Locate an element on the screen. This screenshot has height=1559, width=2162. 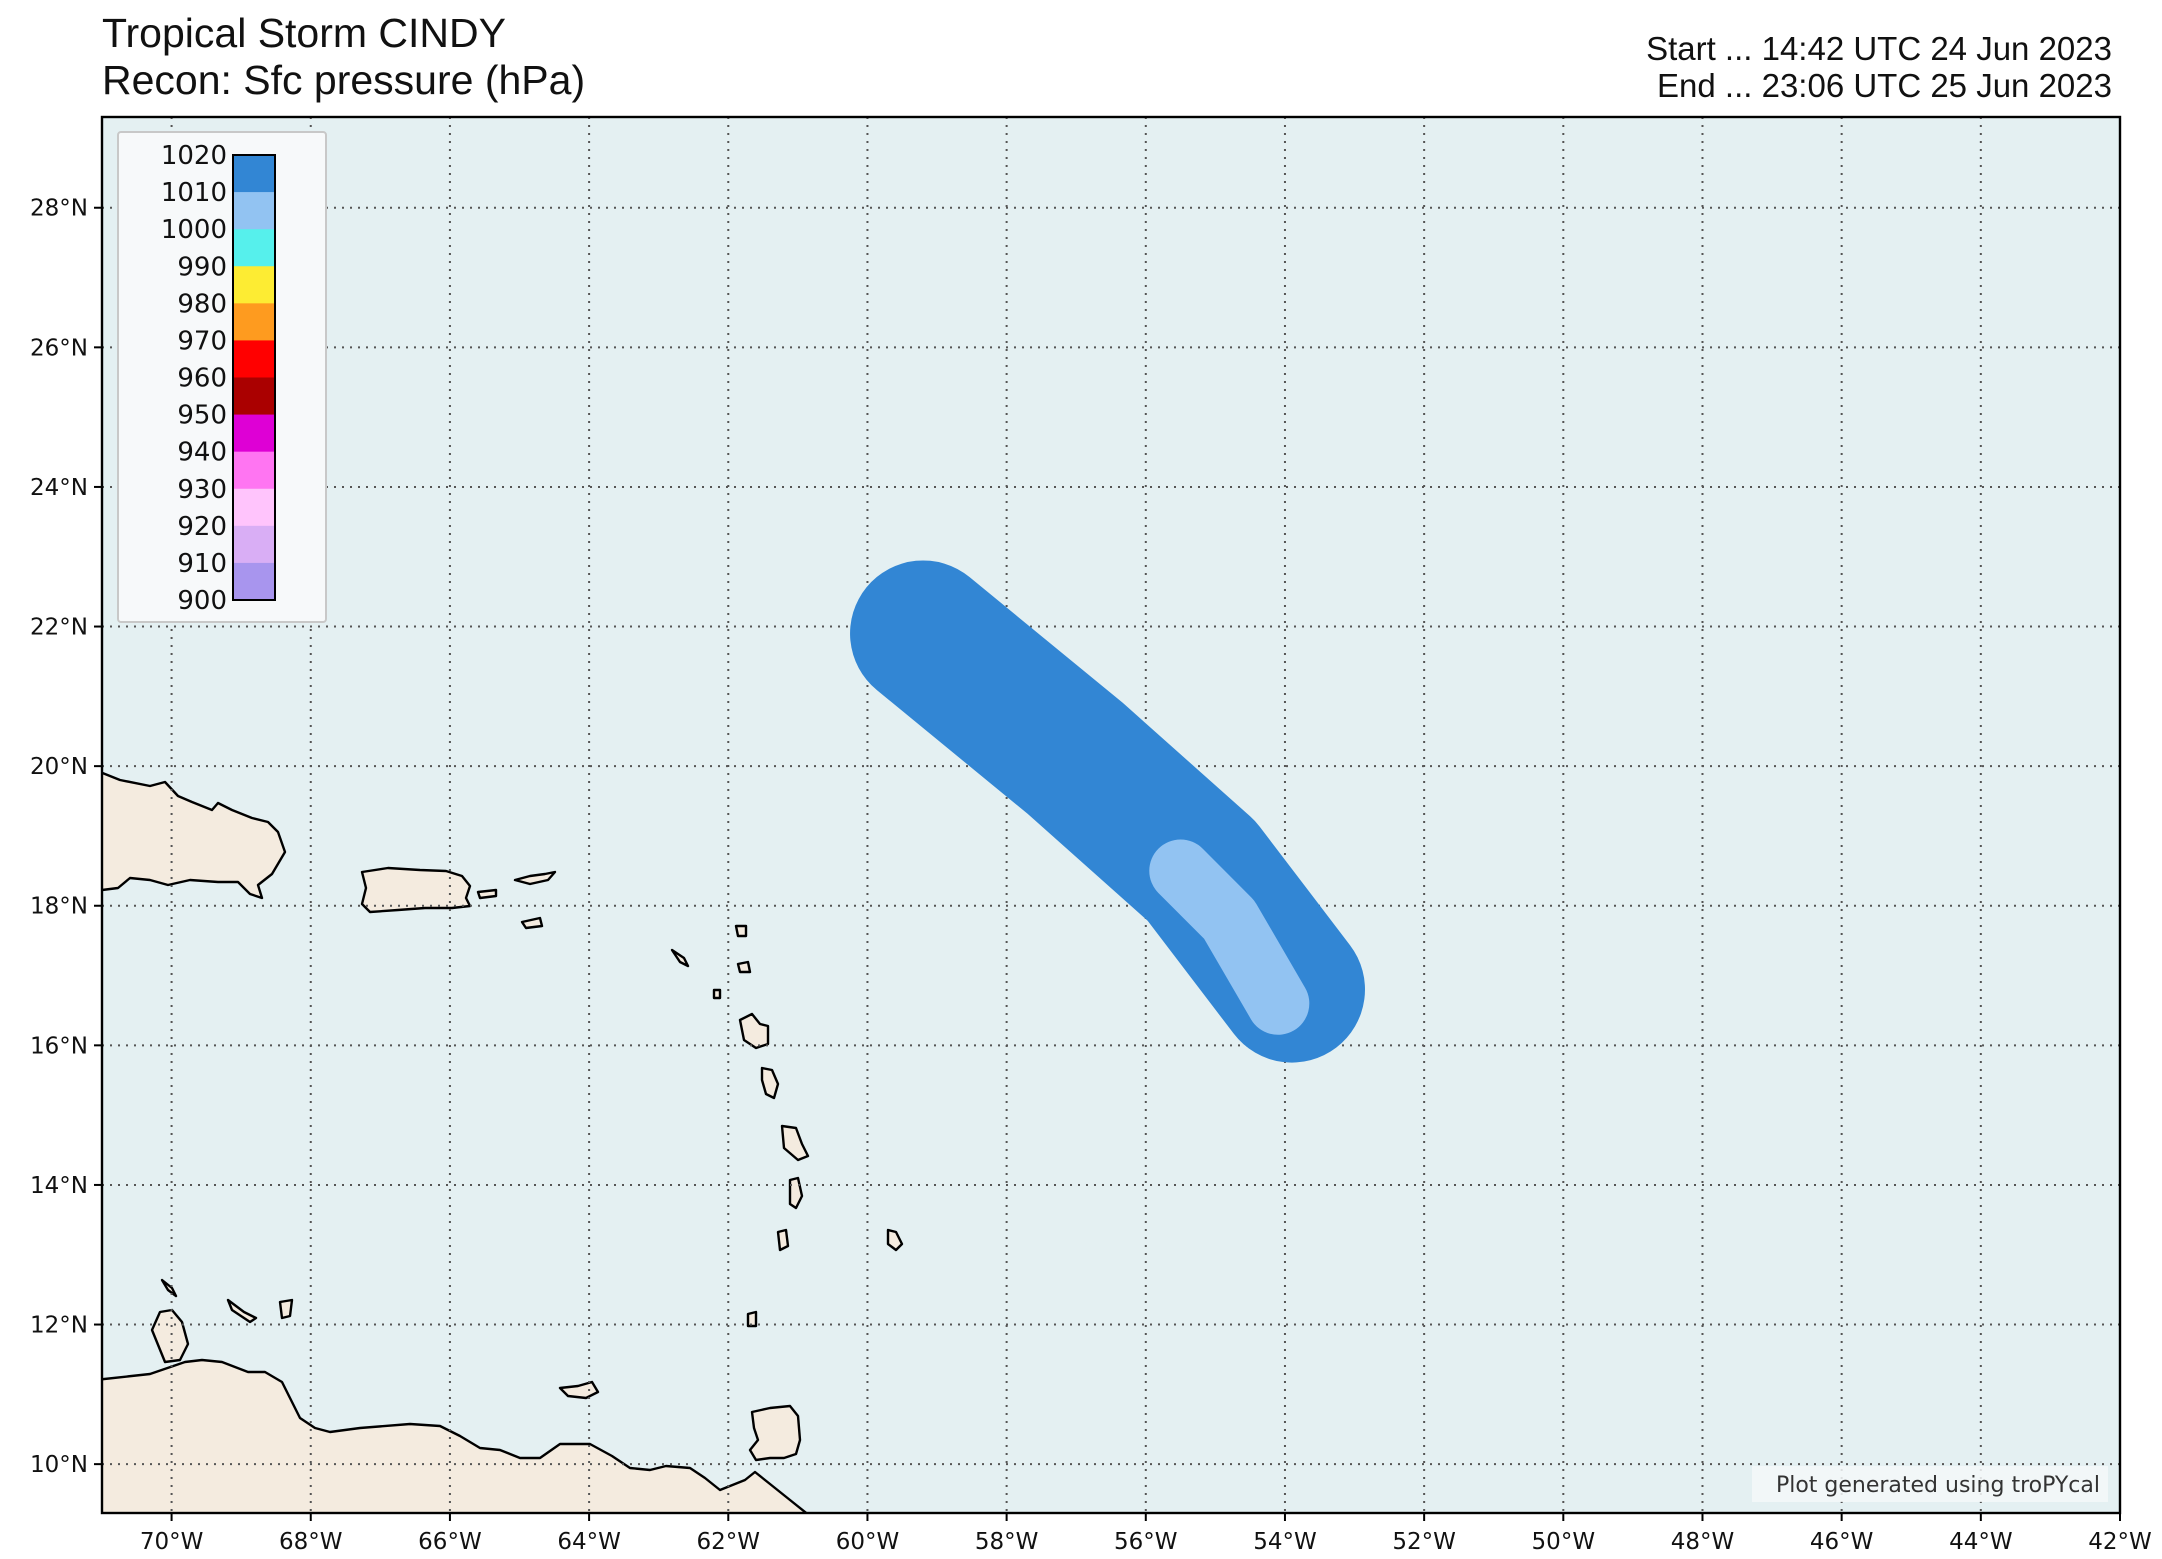
barbados-island is located at coordinates (895, 1240).